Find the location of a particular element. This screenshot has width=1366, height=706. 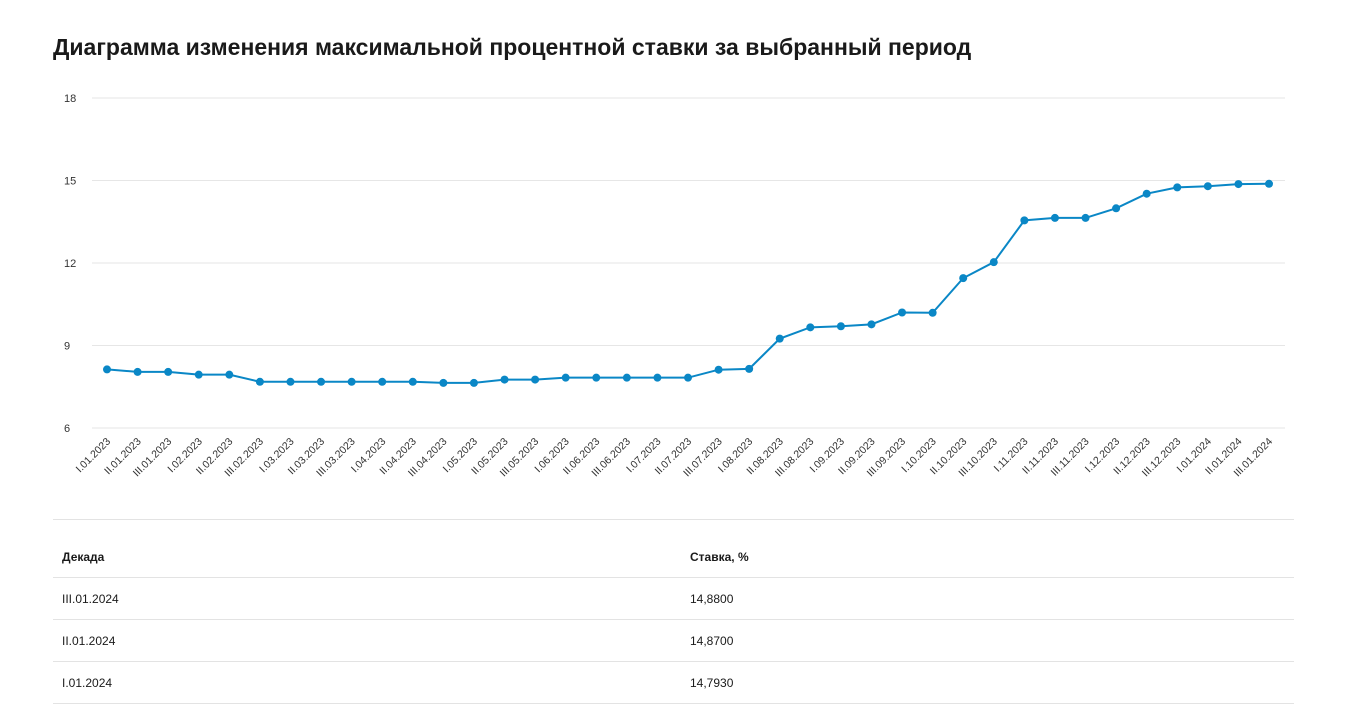

column-header-rate: Ставка, % is located at coordinates (719, 557).